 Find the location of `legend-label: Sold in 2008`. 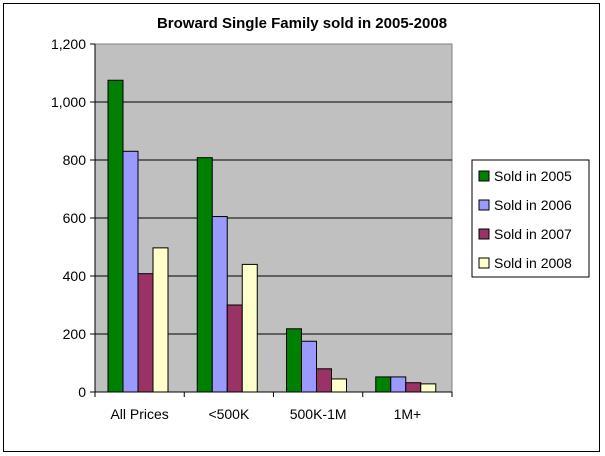

legend-label: Sold in 2008 is located at coordinates (533, 263).